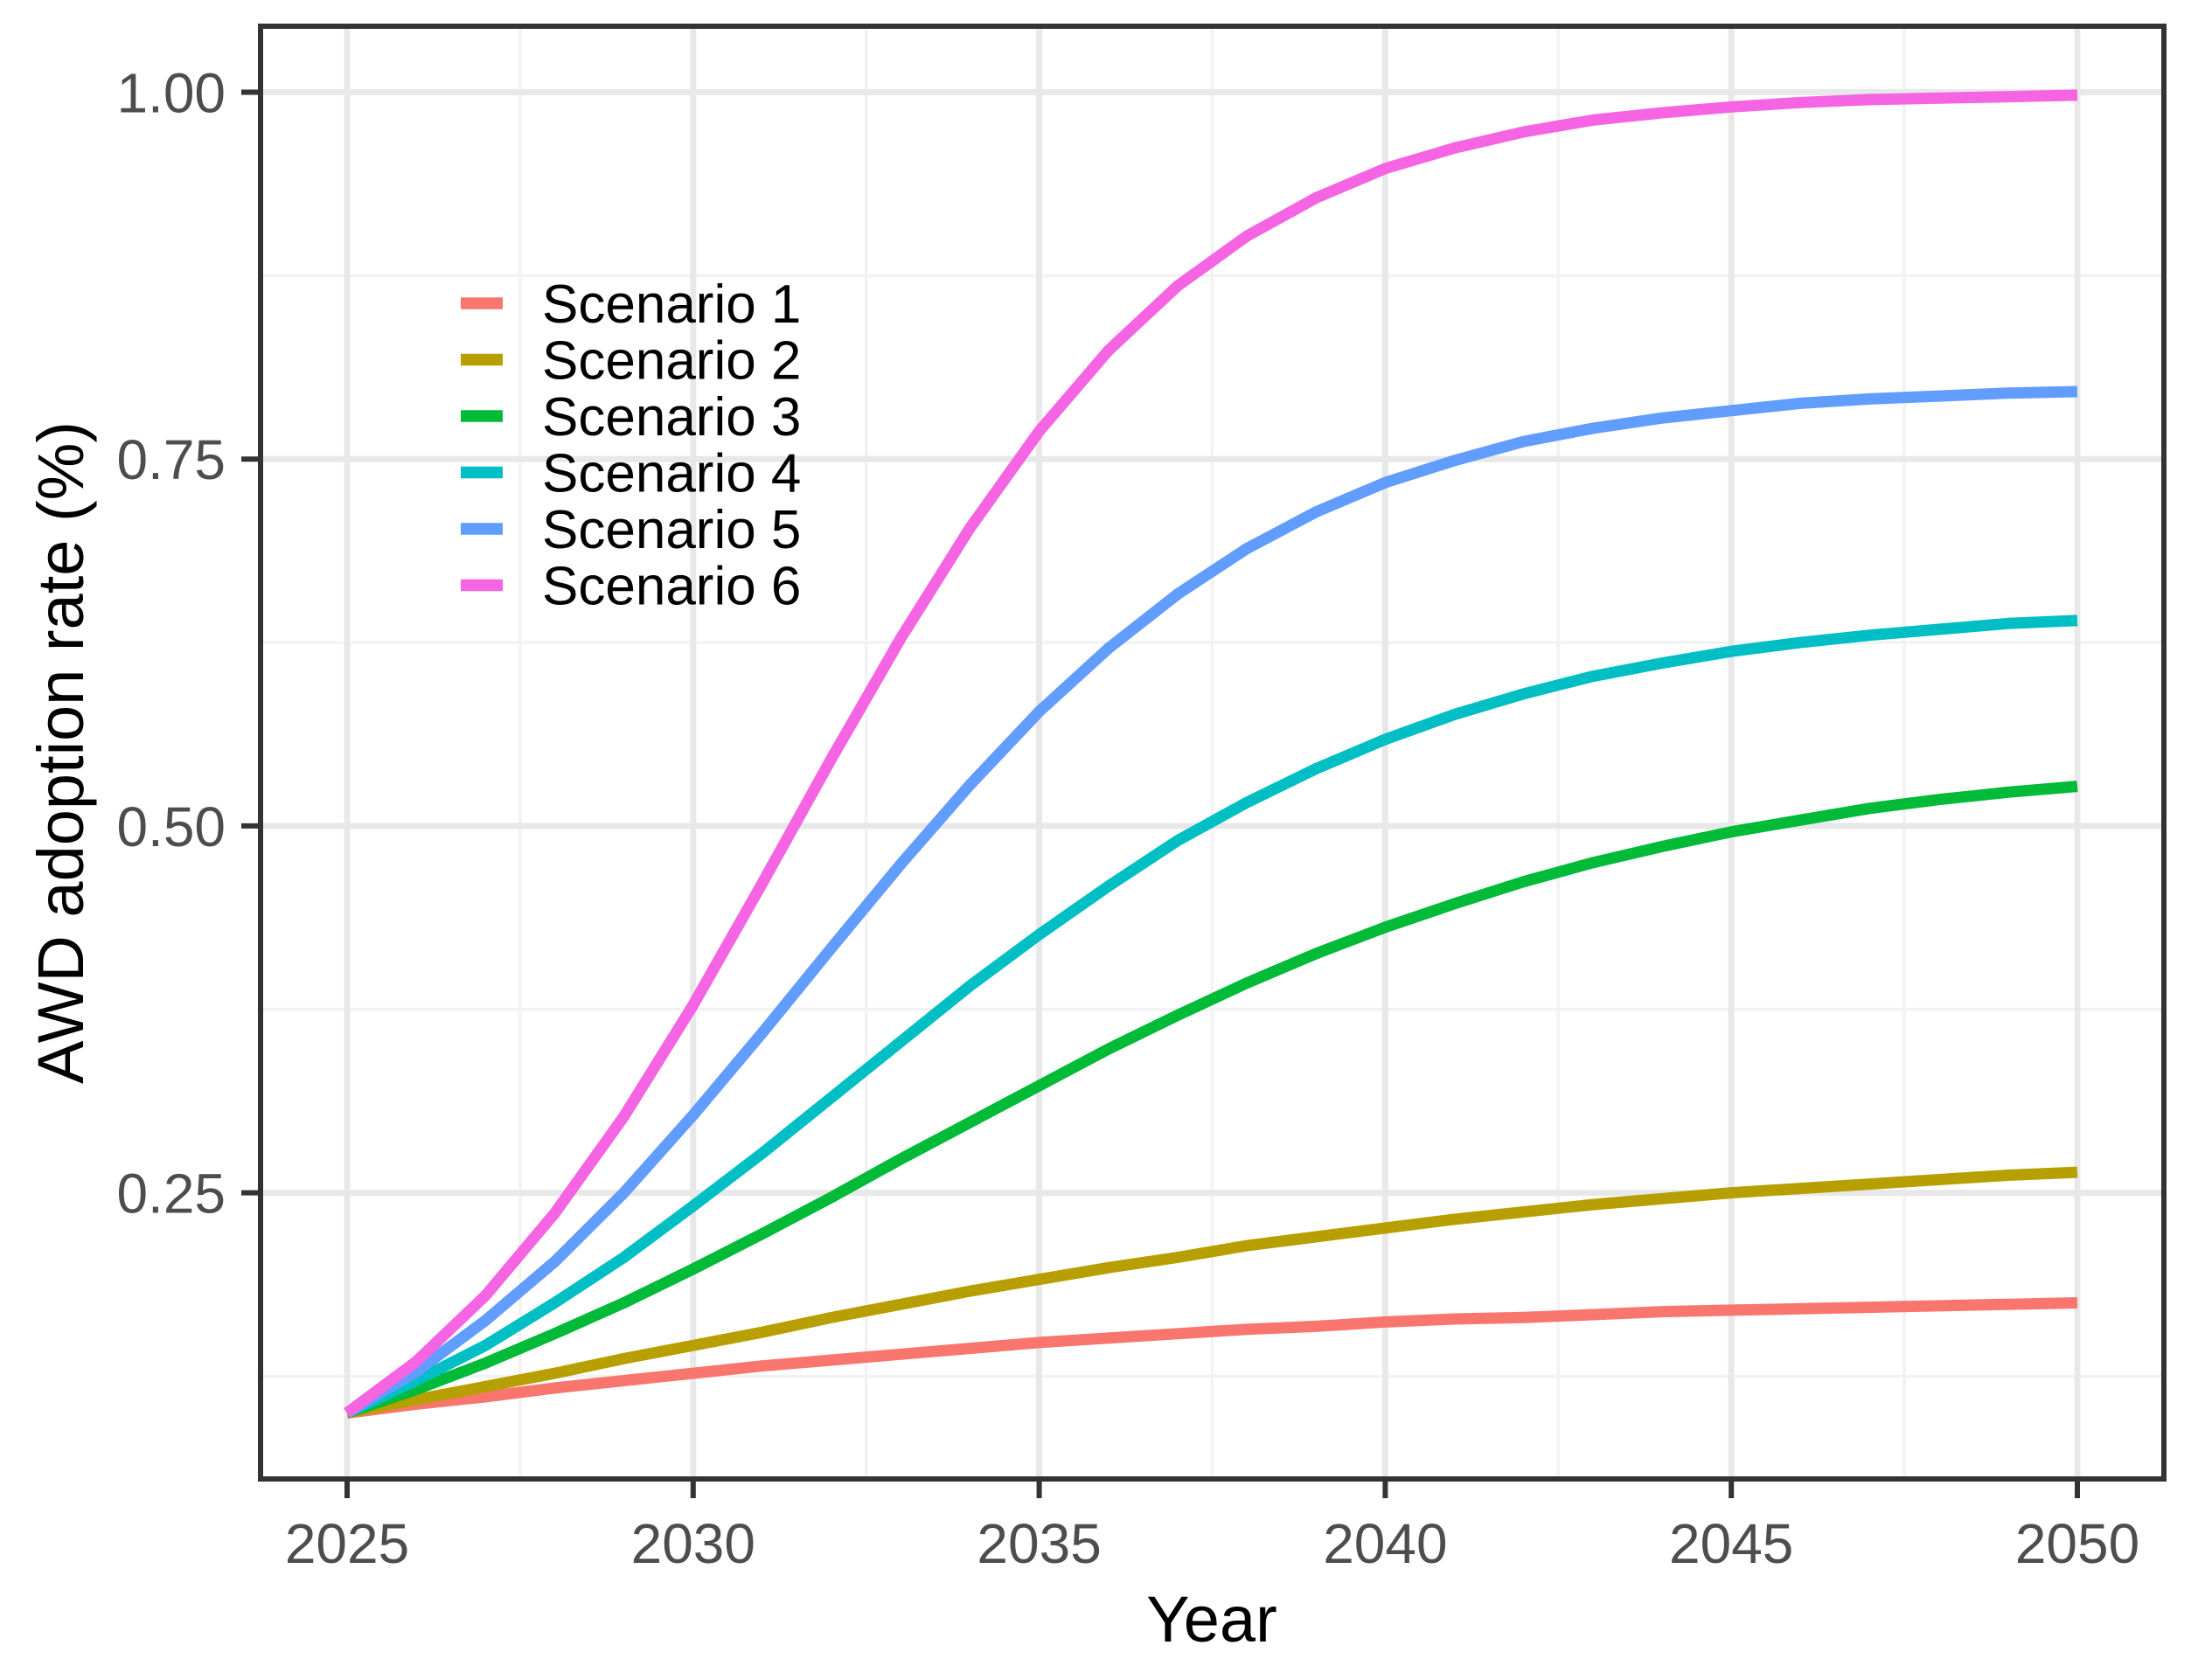 The height and width of the screenshot is (1680, 2191). Describe the element at coordinates (671, 587) in the screenshot. I see `legend-label: Scenario 6` at that location.